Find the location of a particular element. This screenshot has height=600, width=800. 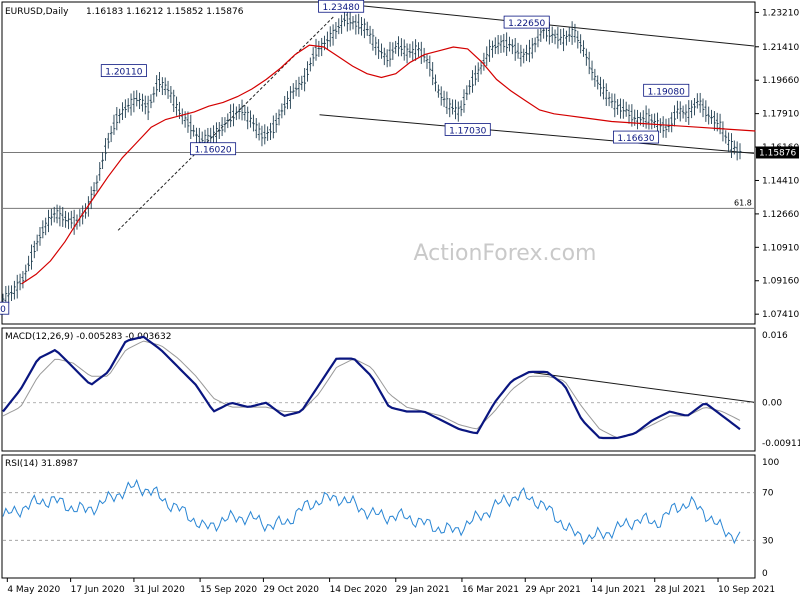

svg-text: 1.16020 is located at coordinates (212, 151).